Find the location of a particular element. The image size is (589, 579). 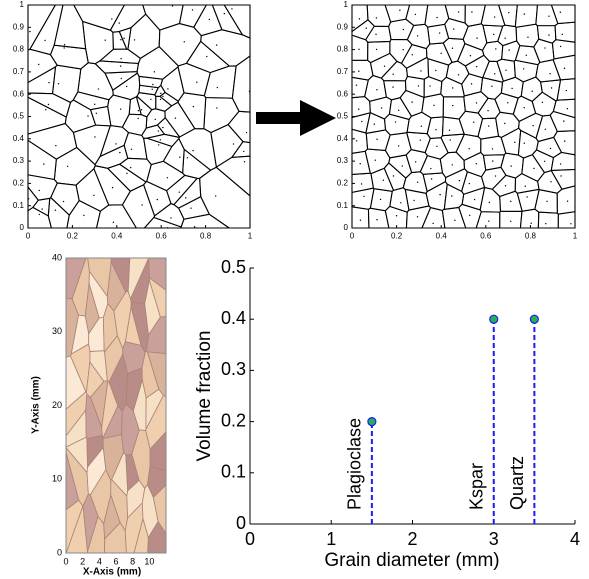

arrow is located at coordinates (296, 118).